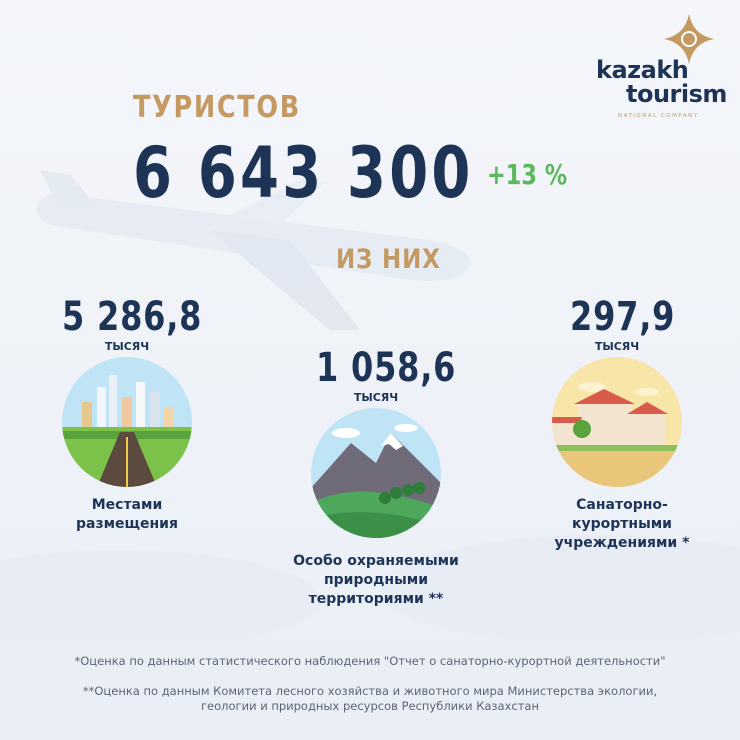 This screenshot has height=740, width=740. Describe the element at coordinates (622, 505) in the screenshot. I see `label-line: Санаторно-` at that location.